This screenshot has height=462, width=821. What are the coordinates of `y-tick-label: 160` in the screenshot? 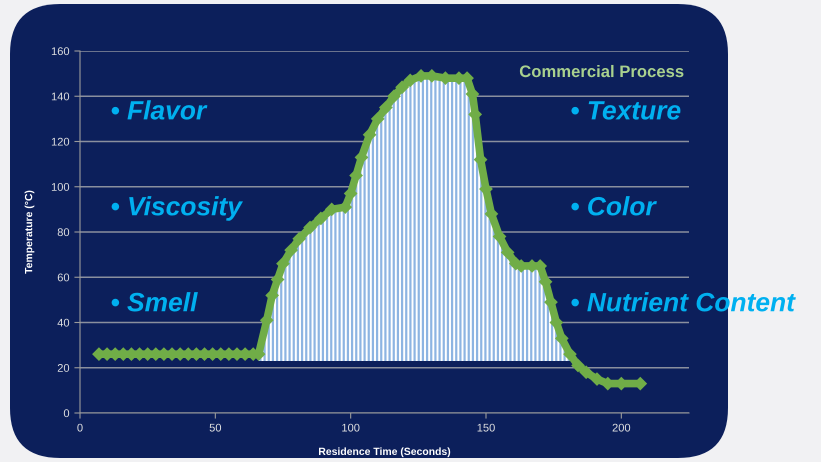 It's located at (61, 51).